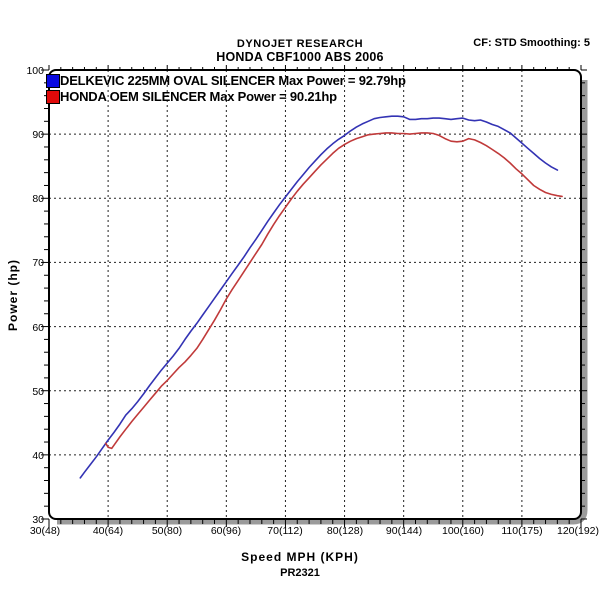  What do you see at coordinates (38, 456) in the screenshot?
I see `y-tick-label: 40` at bounding box center [38, 456].